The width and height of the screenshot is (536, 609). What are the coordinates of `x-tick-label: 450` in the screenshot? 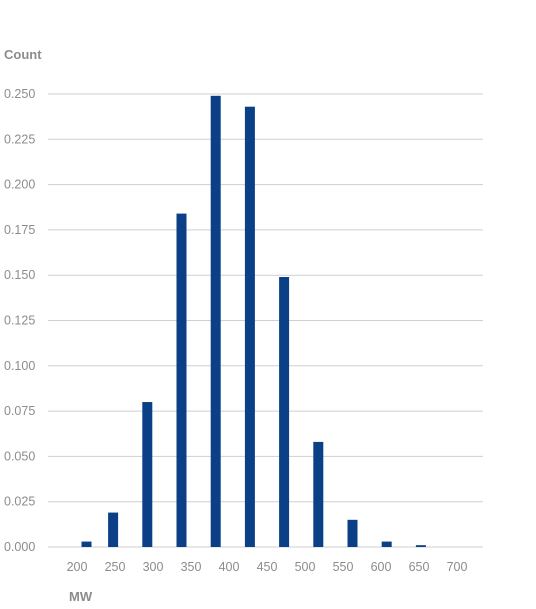 It's located at (267, 567).